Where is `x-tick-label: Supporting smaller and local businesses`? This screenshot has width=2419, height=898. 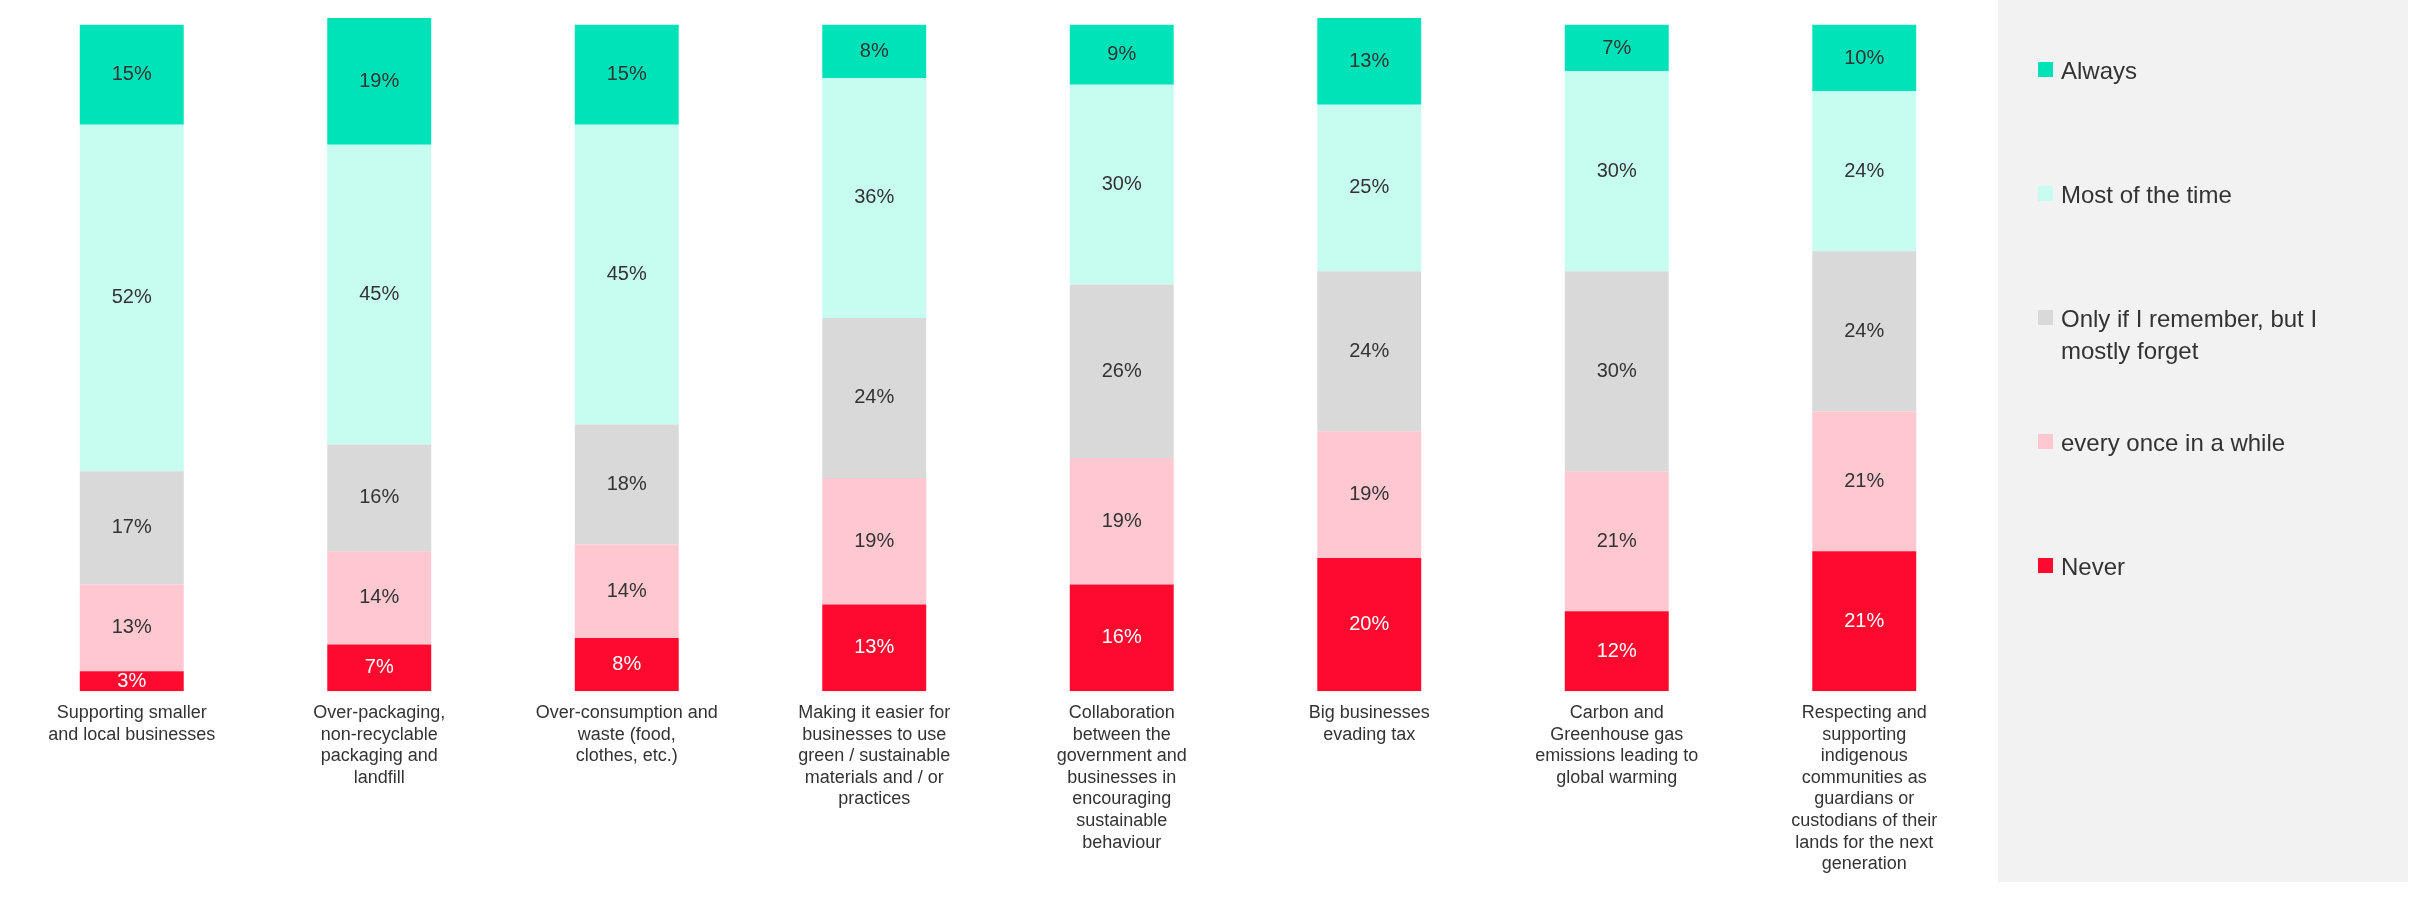
x-tick-label: Supporting smaller and local businesses is located at coordinates (132, 722).